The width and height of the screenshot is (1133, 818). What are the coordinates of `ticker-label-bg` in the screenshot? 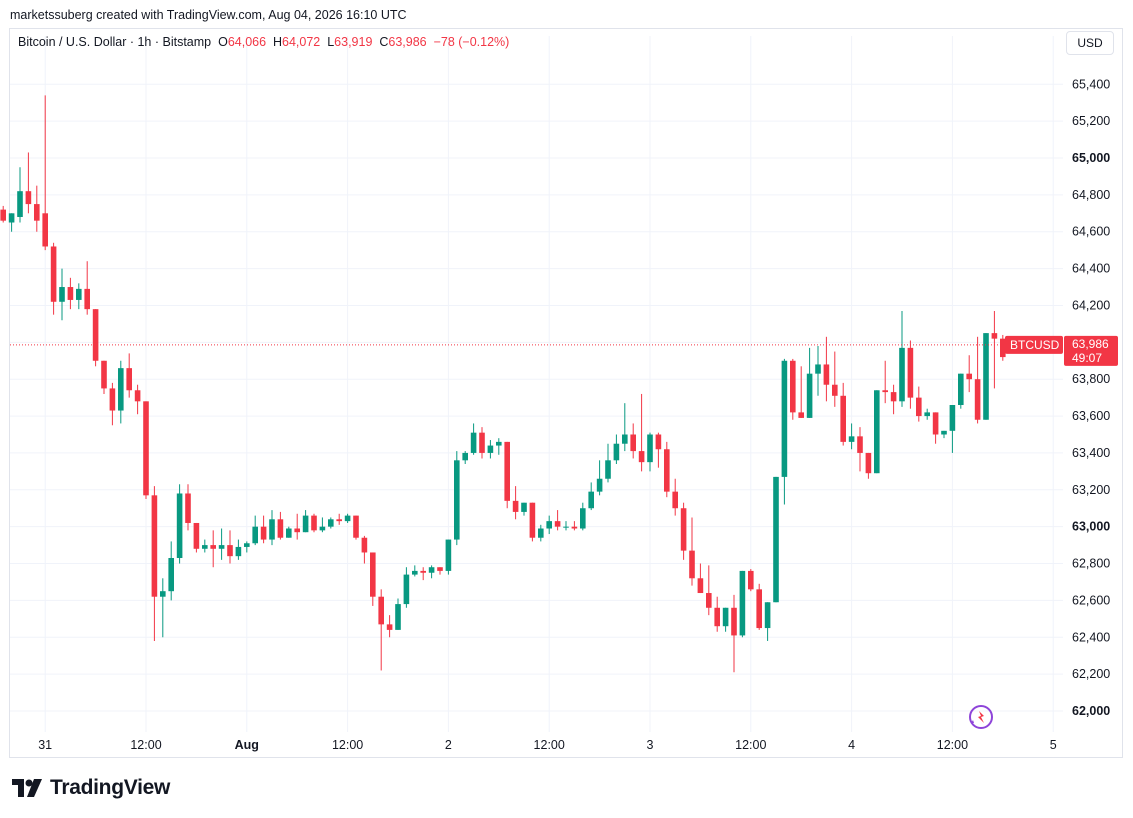 It's located at (1034, 344).